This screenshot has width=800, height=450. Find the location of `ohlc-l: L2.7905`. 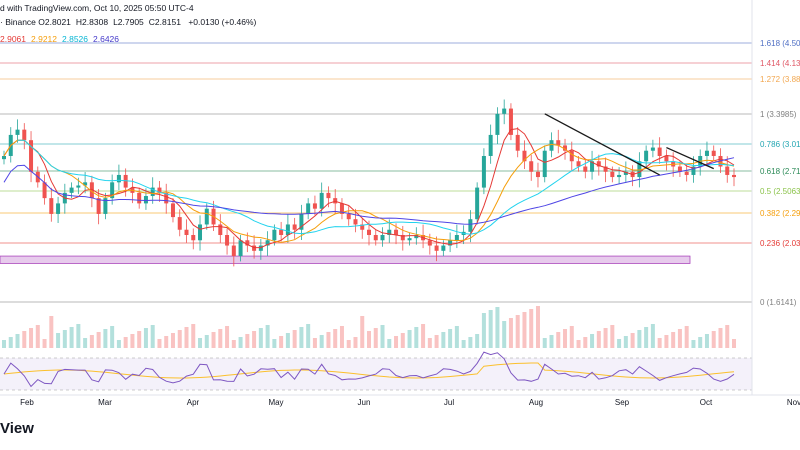

ohlc-l: L2.7905 is located at coordinates (128, 22).